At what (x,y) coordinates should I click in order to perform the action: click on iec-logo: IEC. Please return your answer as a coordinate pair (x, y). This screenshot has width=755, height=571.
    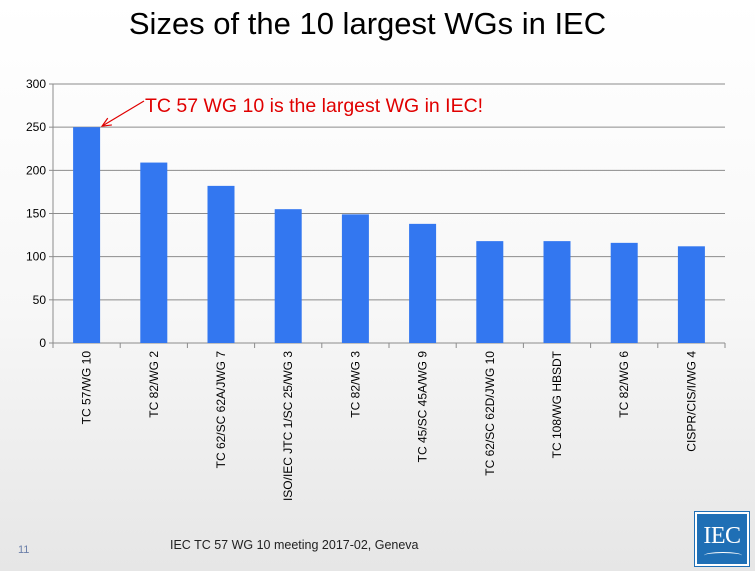
    Looking at the image, I should click on (722, 539).